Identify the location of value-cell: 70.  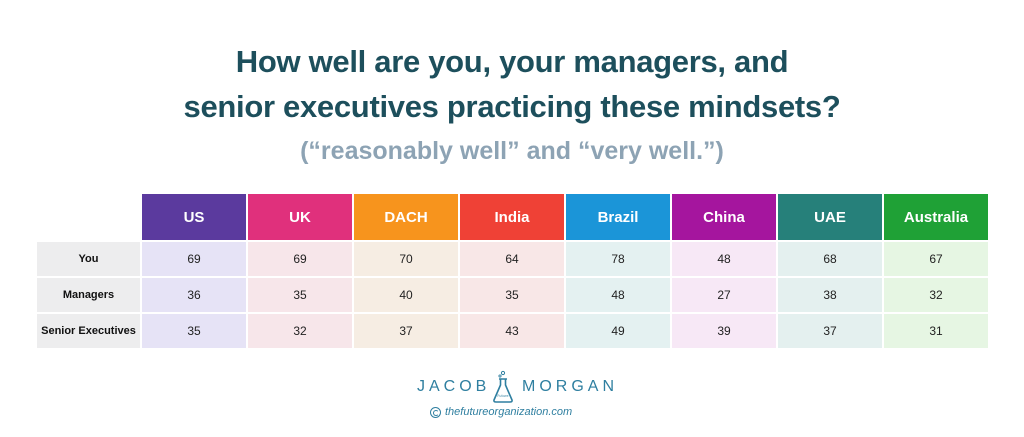
(406, 259).